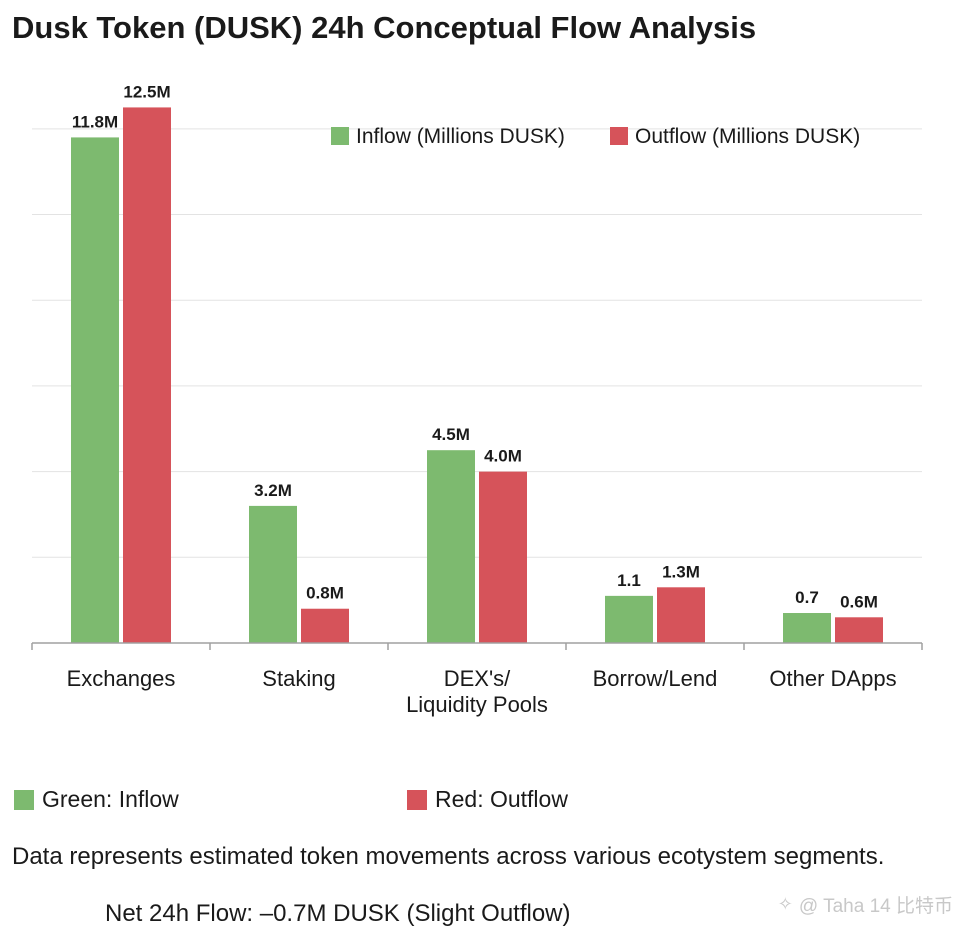  I want to click on key-outflow-swatch, so click(417, 799).